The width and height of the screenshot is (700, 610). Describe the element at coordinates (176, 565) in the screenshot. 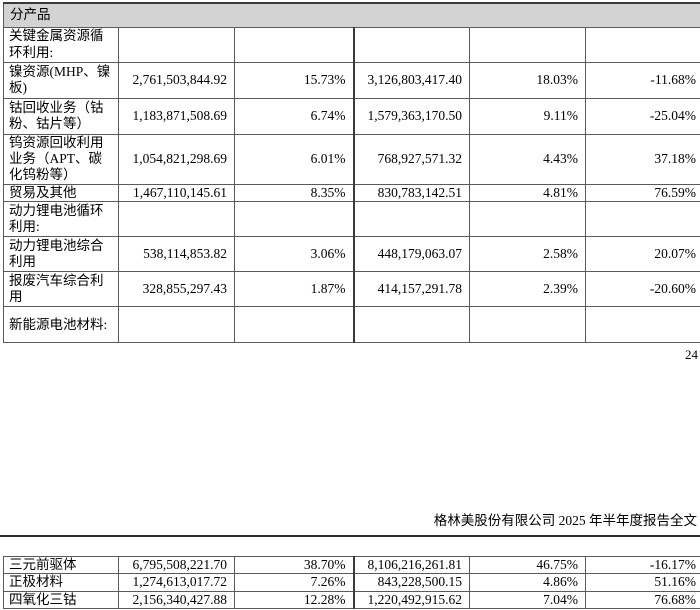

I see `amount-cell: 6,795,508,221.70` at that location.